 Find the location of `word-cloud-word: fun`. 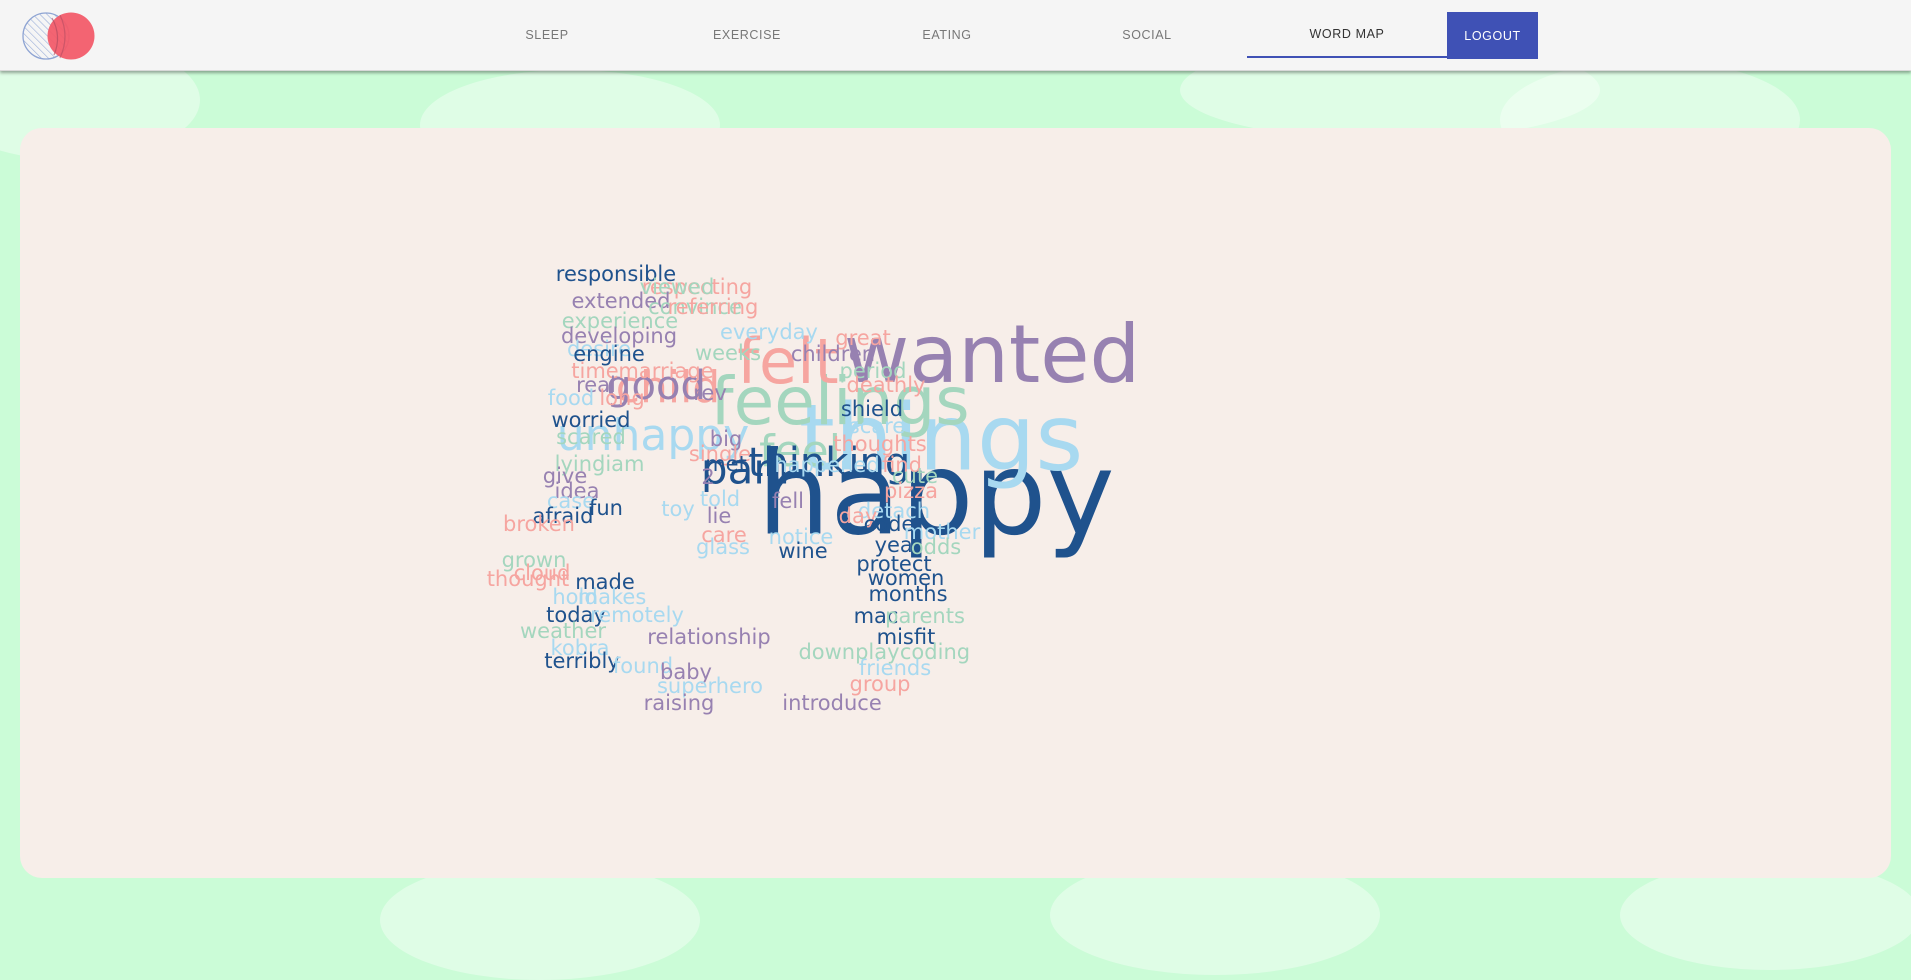

word-cloud-word: fun is located at coordinates (606, 508).